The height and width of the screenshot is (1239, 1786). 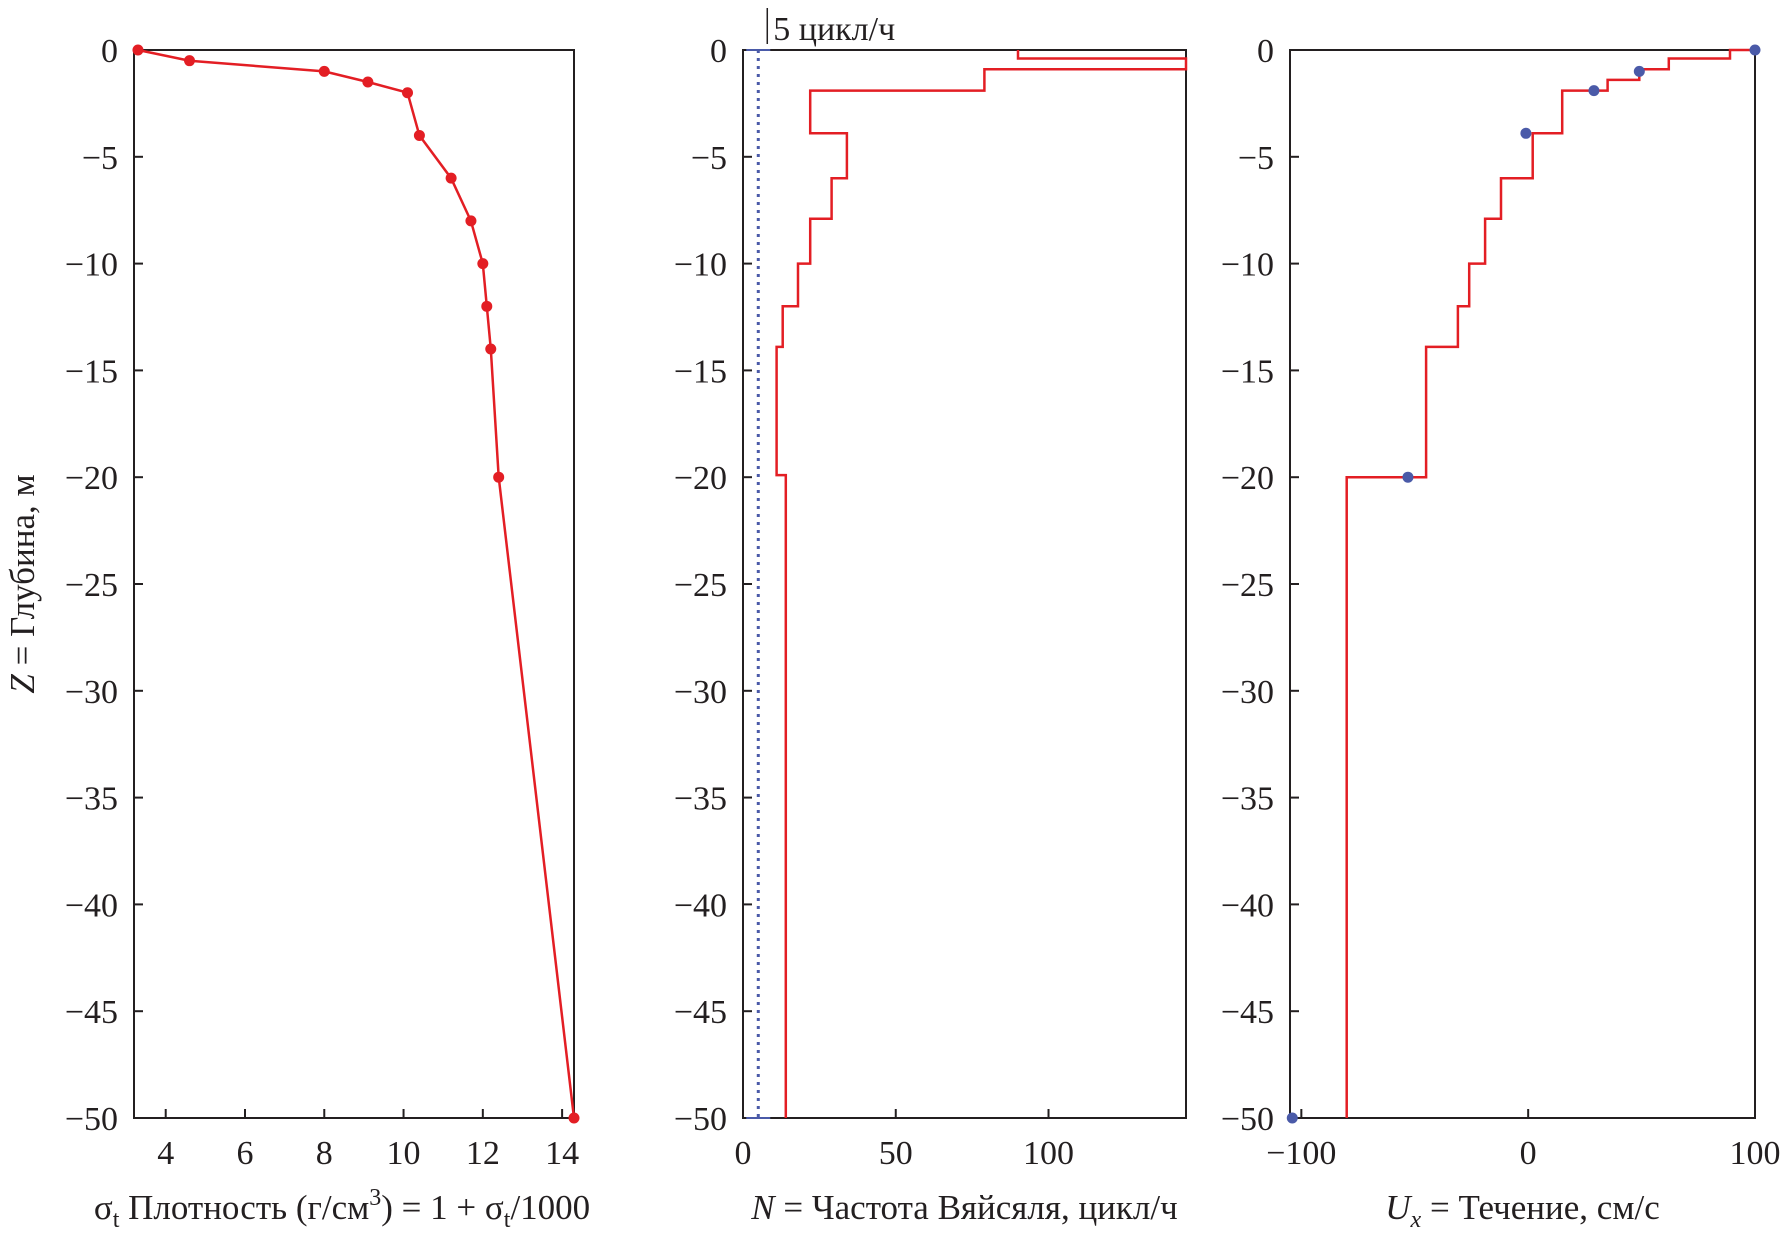 What do you see at coordinates (404, 1153) in the screenshot?
I see `x-tick-label: 10` at bounding box center [404, 1153].